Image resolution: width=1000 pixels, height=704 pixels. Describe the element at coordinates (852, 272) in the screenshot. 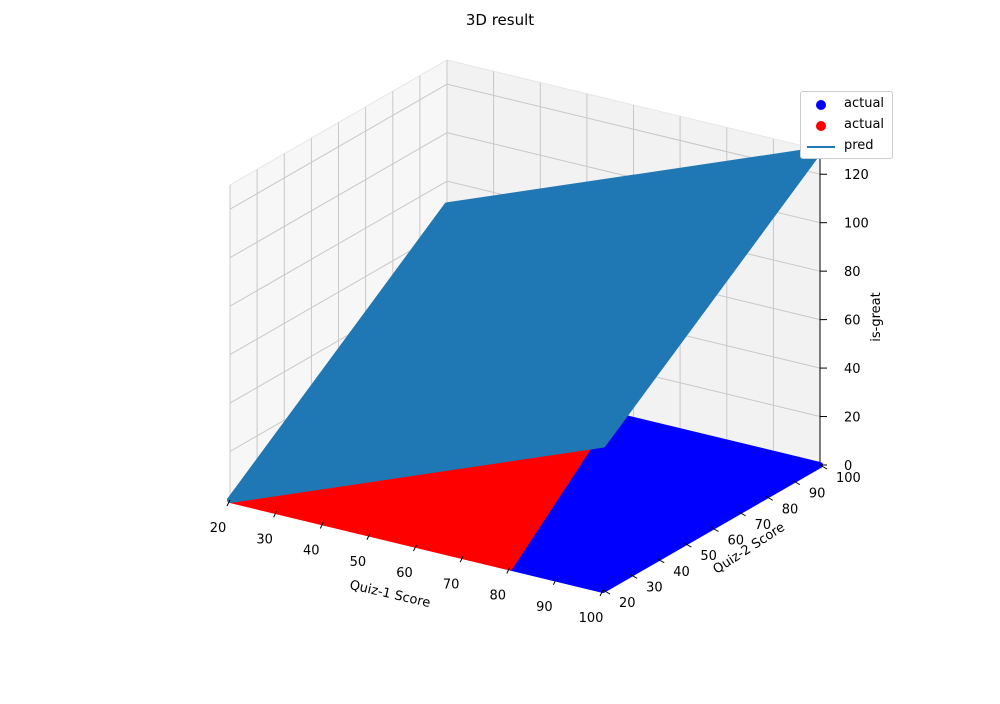

I see `z-tick-label: 80` at that location.